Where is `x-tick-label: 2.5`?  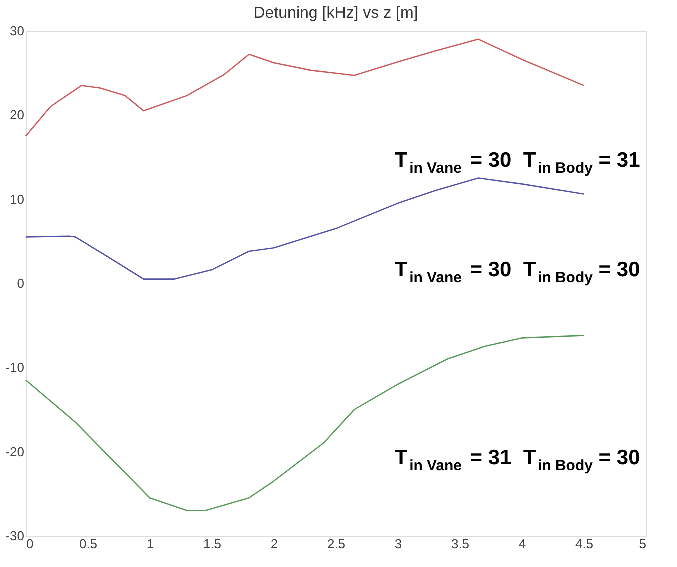
x-tick-label: 2.5 is located at coordinates (336, 544).